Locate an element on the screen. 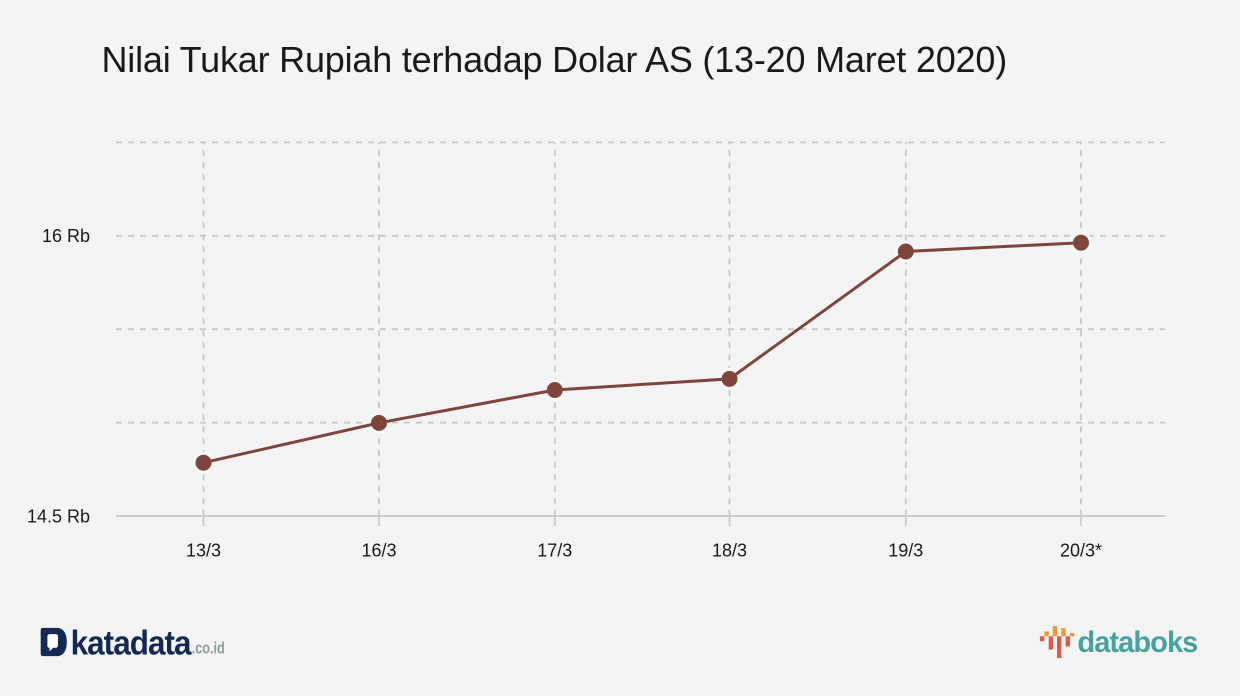  svg-text: .co.id is located at coordinates (208, 648).